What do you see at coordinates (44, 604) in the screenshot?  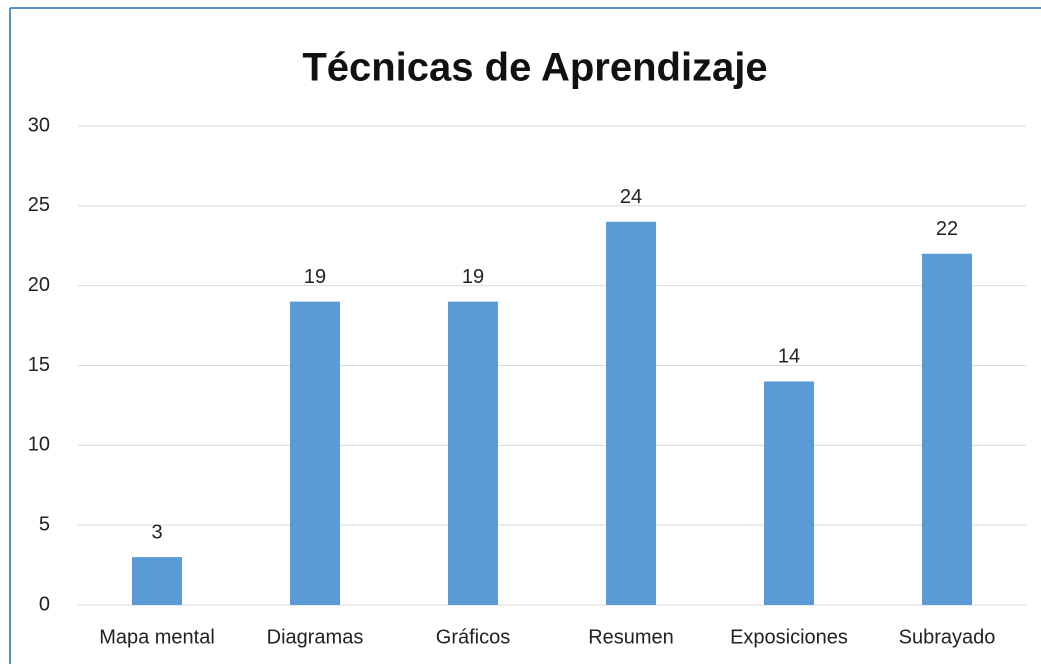 I see `y-tick-label: 0` at bounding box center [44, 604].